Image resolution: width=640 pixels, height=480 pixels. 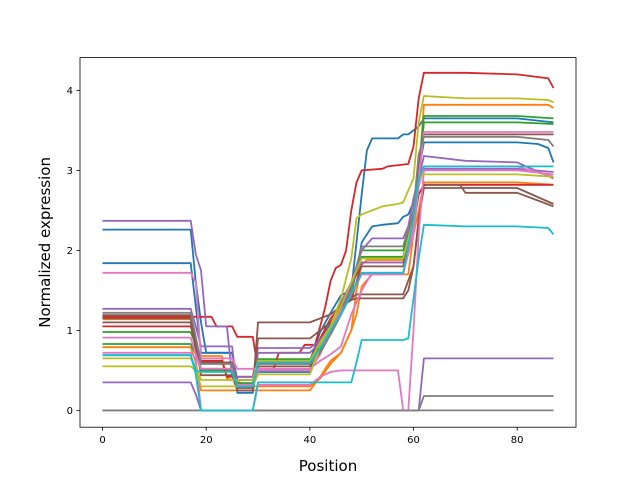 I want to click on y-tick-label: 3, so click(x=70, y=171).